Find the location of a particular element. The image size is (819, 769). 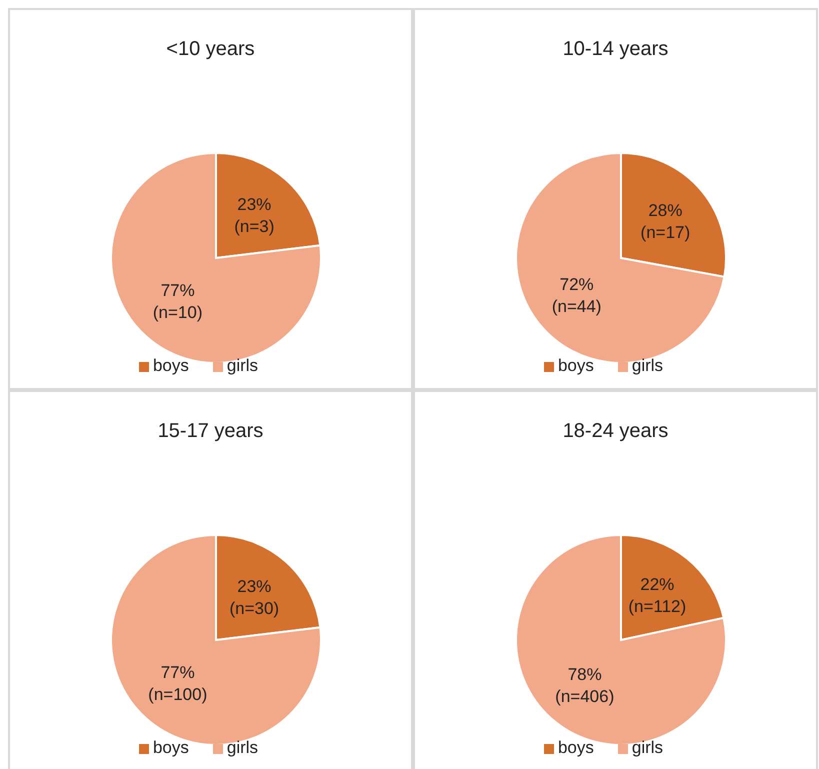

data-label: 23% (n=30) is located at coordinates (254, 597).